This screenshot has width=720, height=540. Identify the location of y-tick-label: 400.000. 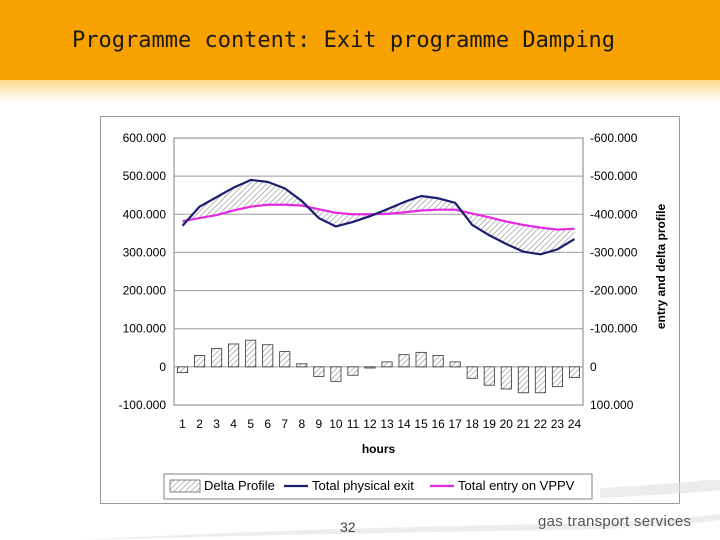
(145, 214).